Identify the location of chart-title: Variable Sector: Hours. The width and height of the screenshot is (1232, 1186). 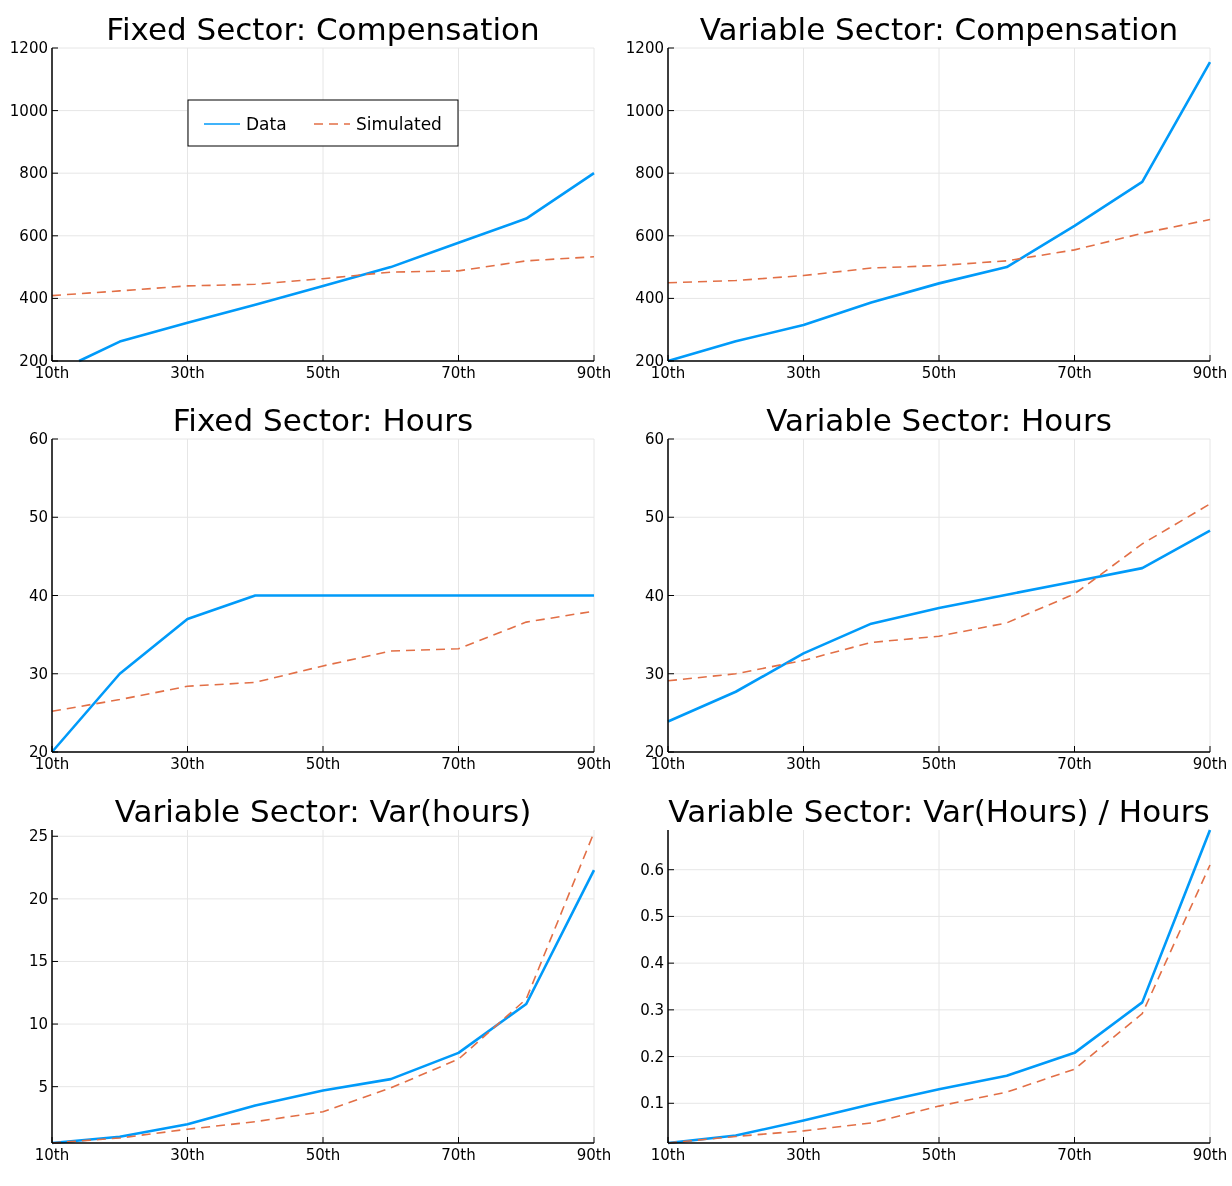
(939, 420).